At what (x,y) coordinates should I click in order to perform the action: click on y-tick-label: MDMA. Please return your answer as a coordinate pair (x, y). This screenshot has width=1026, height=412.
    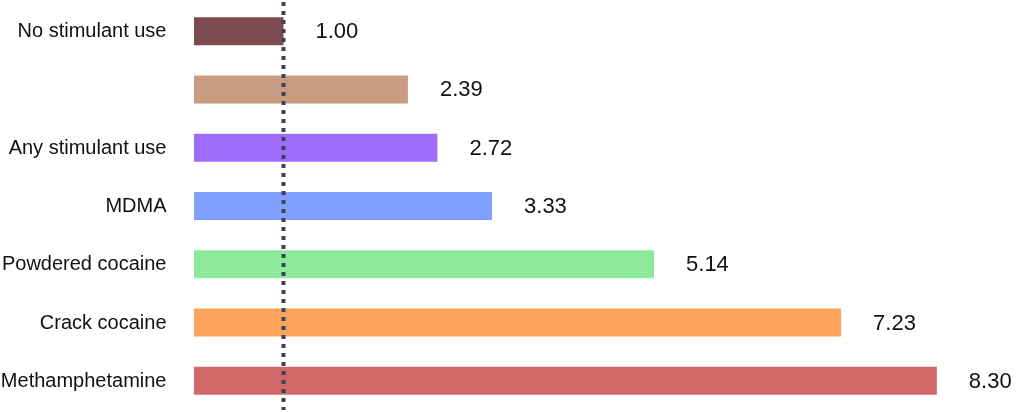
    Looking at the image, I should click on (136, 205).